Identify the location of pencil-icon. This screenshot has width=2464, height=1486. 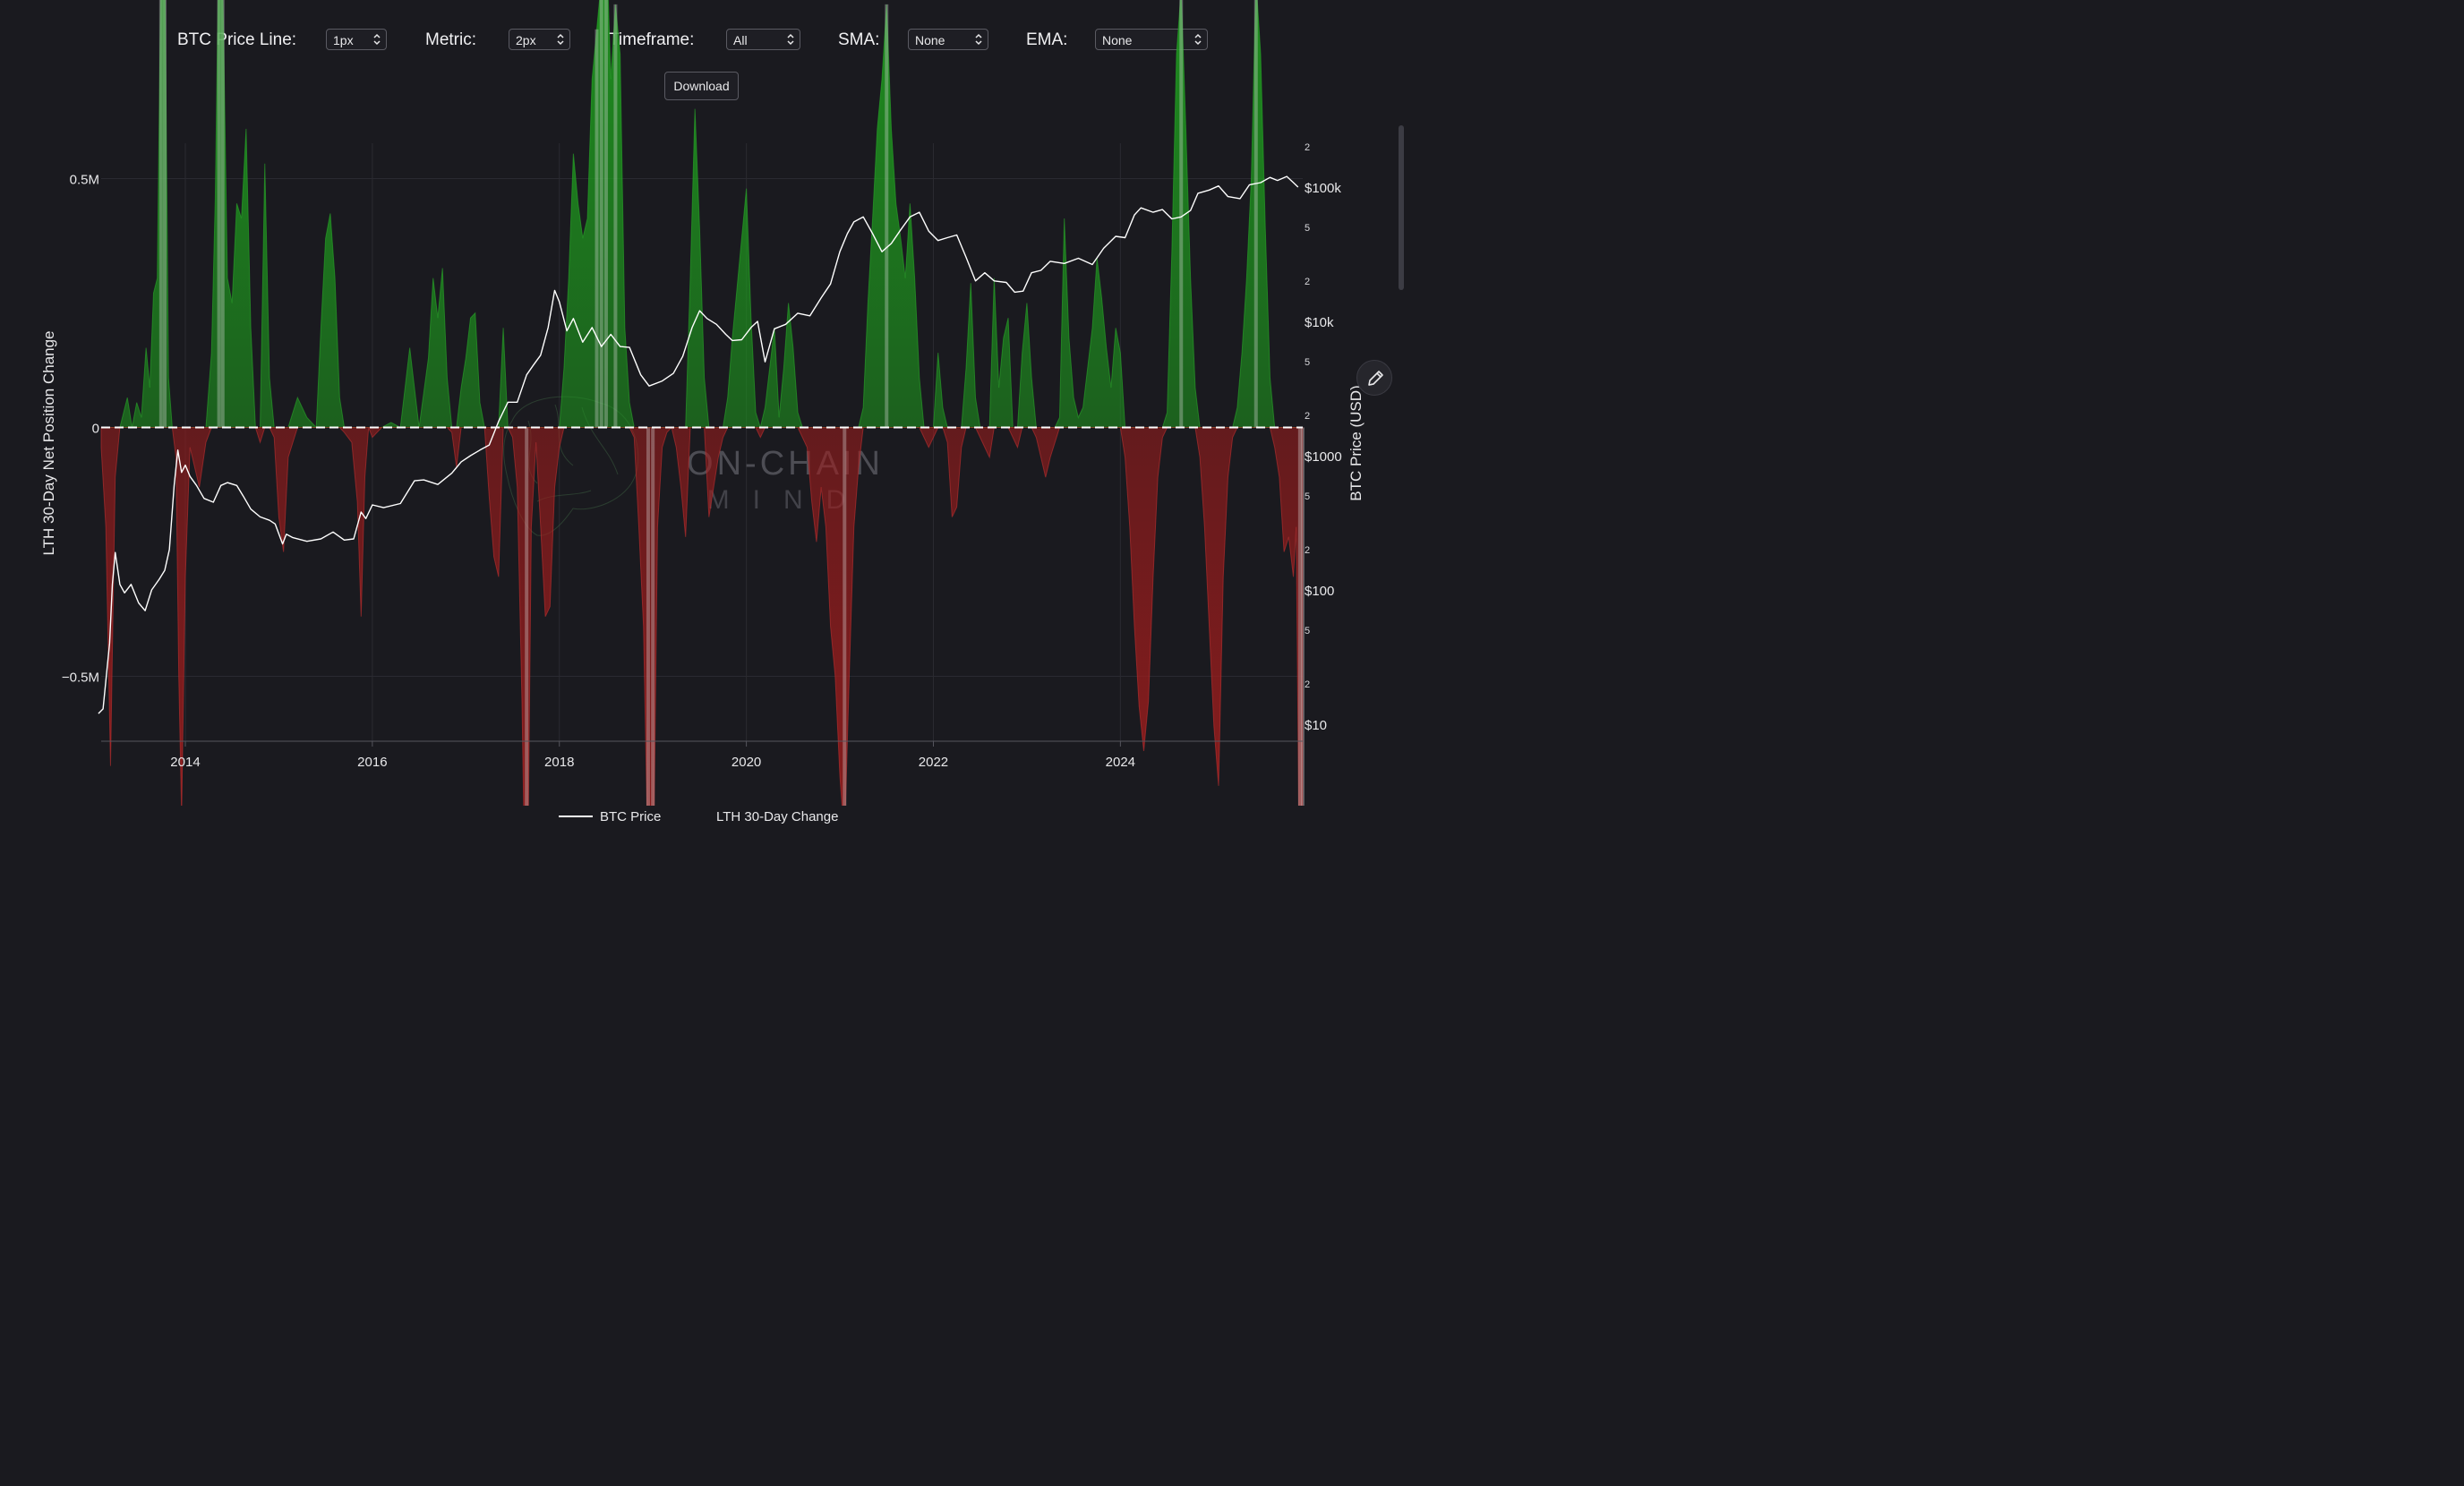
(1375, 378).